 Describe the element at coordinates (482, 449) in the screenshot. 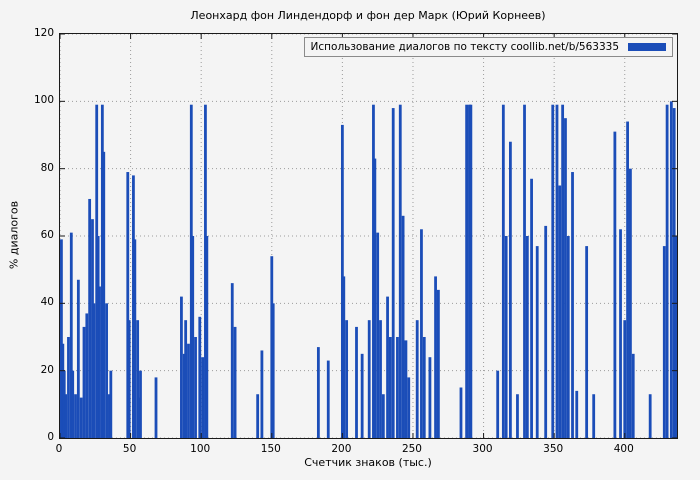

I see `x-tick-label: 300` at that location.